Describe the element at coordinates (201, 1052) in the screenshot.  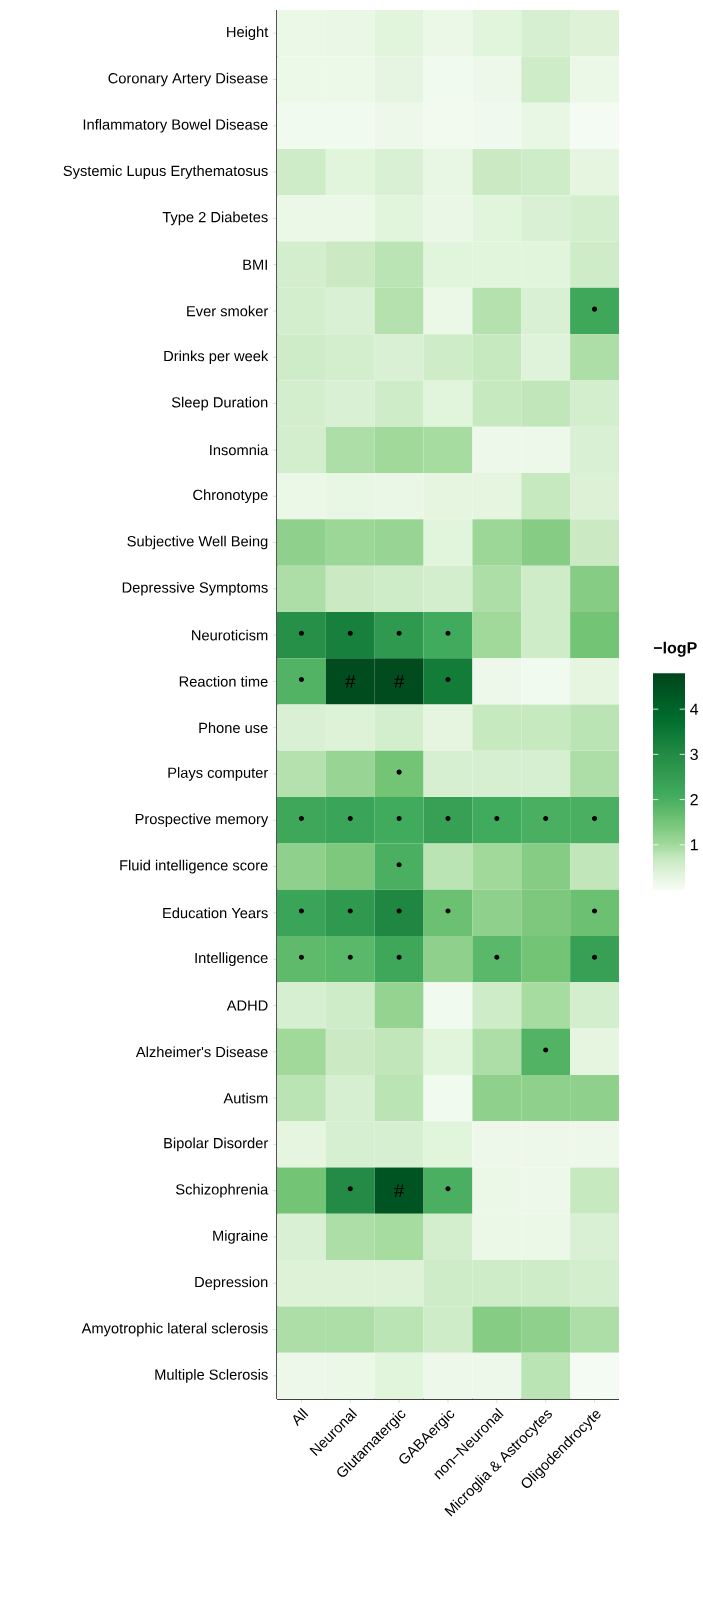
I see `y-tick-label: Alzheimer's Disease` at that location.